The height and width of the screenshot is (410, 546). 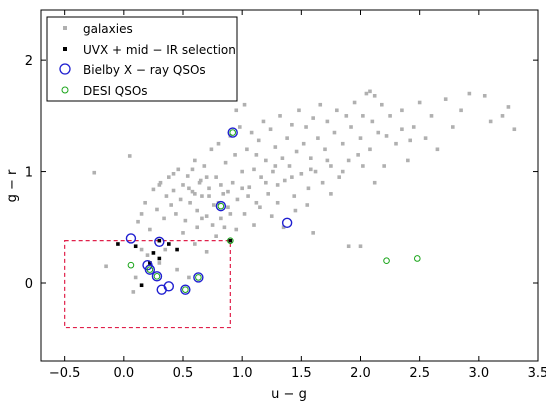 What do you see at coordinates (419, 373) in the screenshot?
I see `x-tick-label: 2.5` at bounding box center [419, 373].